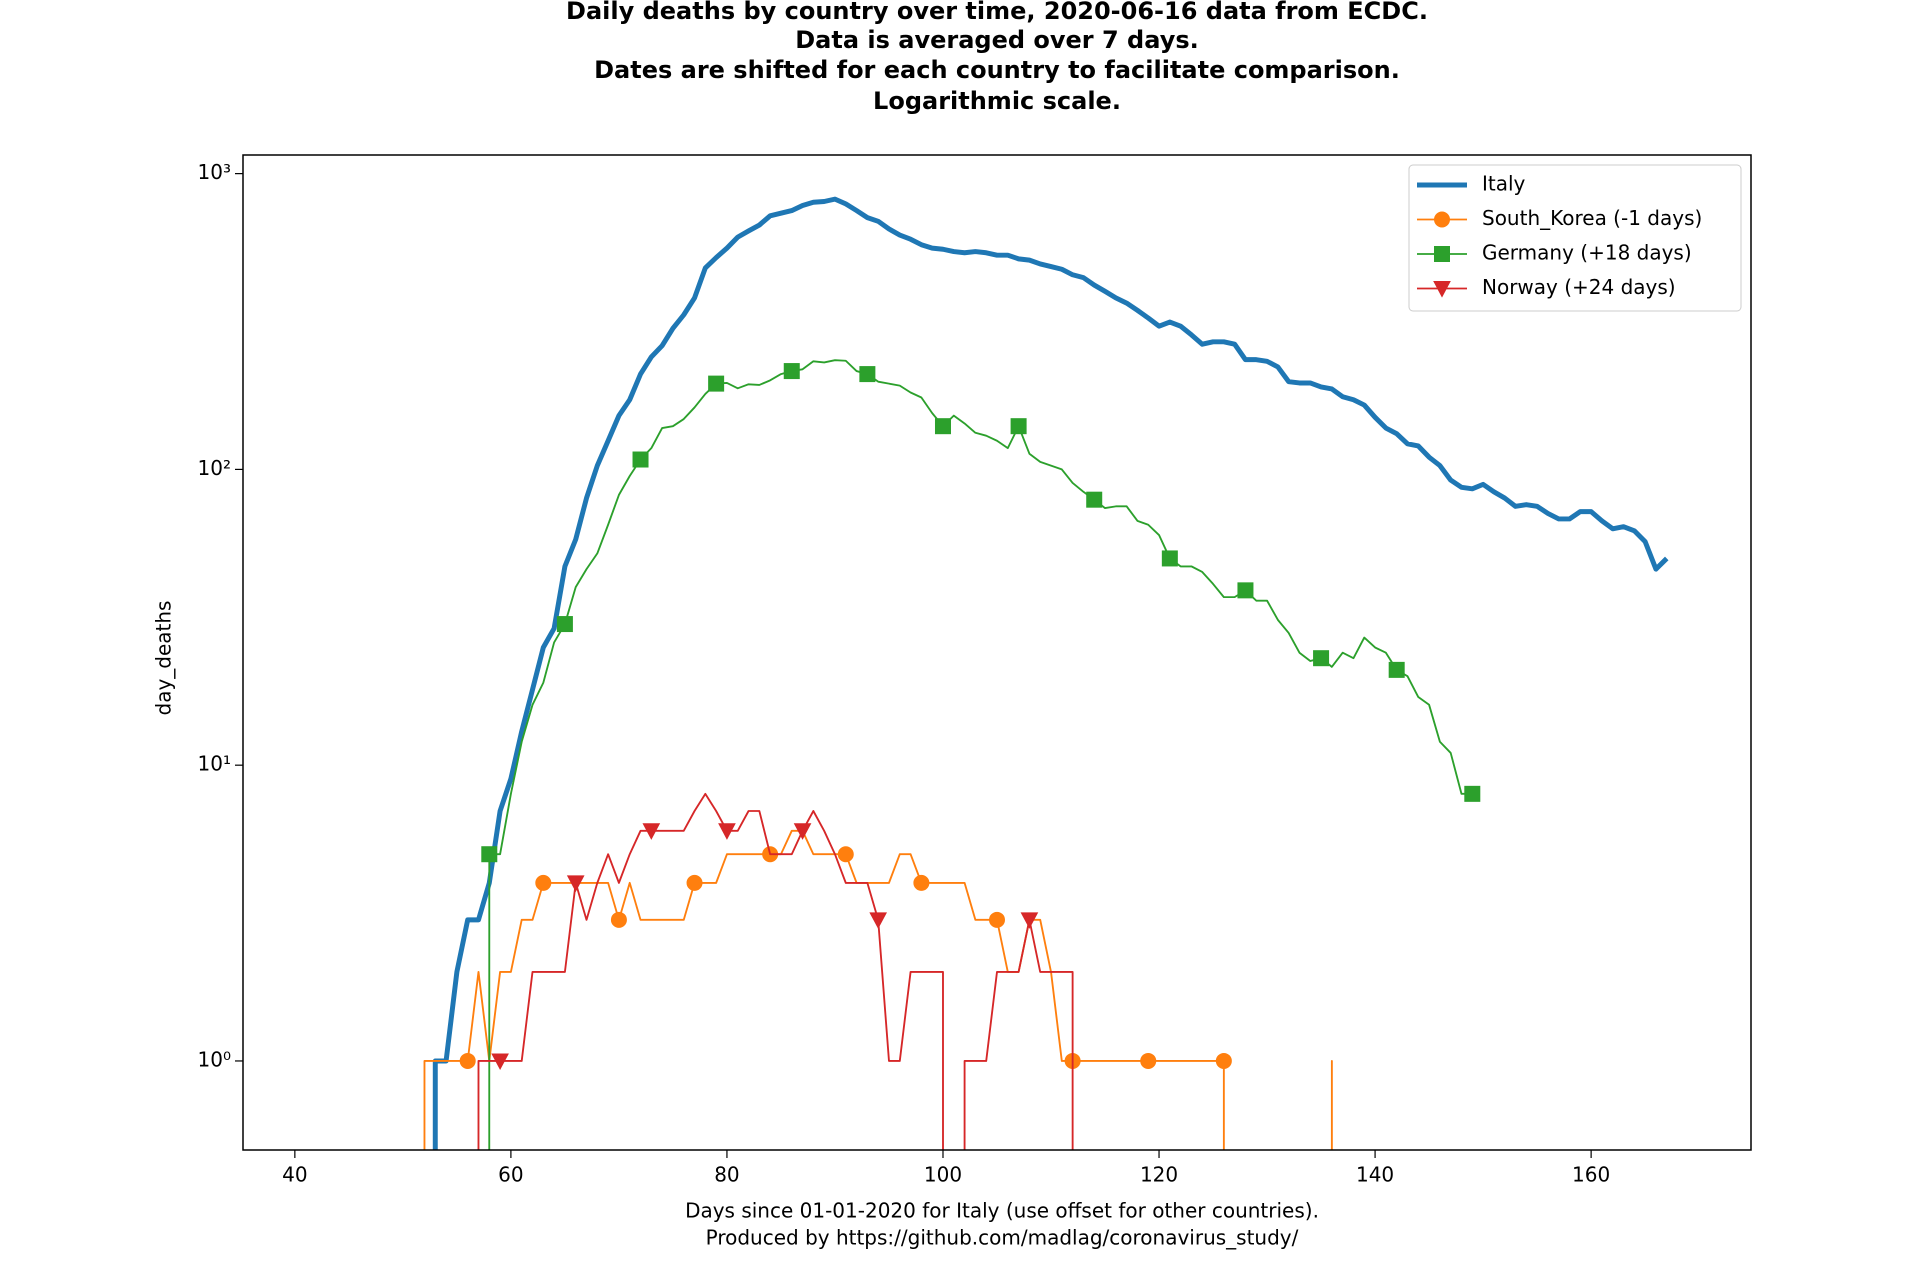 This screenshot has height=1280, width=1920. I want to click on chart-title: Logarithmic scale., so click(997, 101).